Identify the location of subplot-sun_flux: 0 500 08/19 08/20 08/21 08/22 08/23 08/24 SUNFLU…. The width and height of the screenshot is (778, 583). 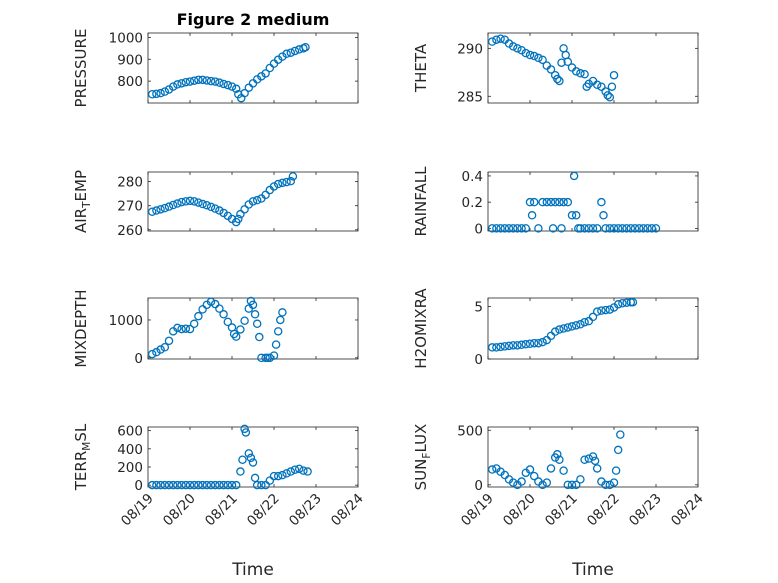
(559, 501).